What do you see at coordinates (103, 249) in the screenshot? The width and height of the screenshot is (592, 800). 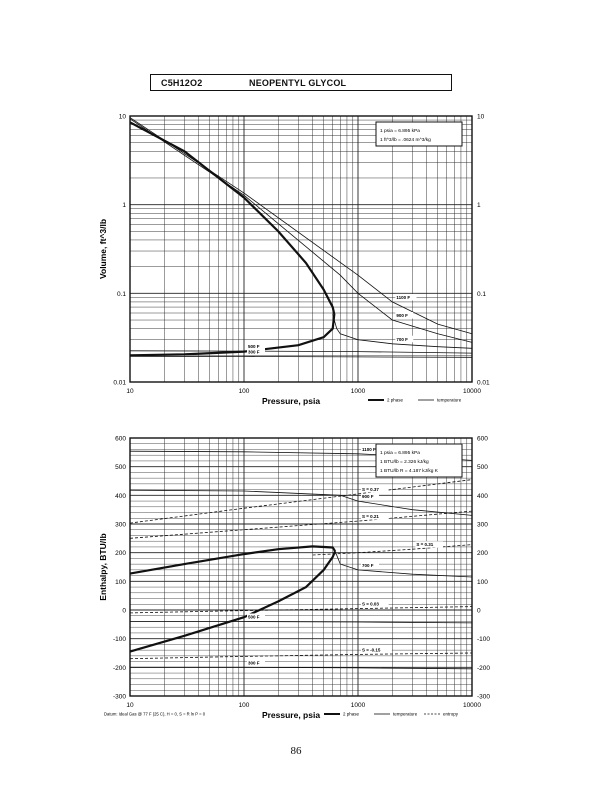 I see `y-axis-title: Volume, ft^3/lb` at bounding box center [103, 249].